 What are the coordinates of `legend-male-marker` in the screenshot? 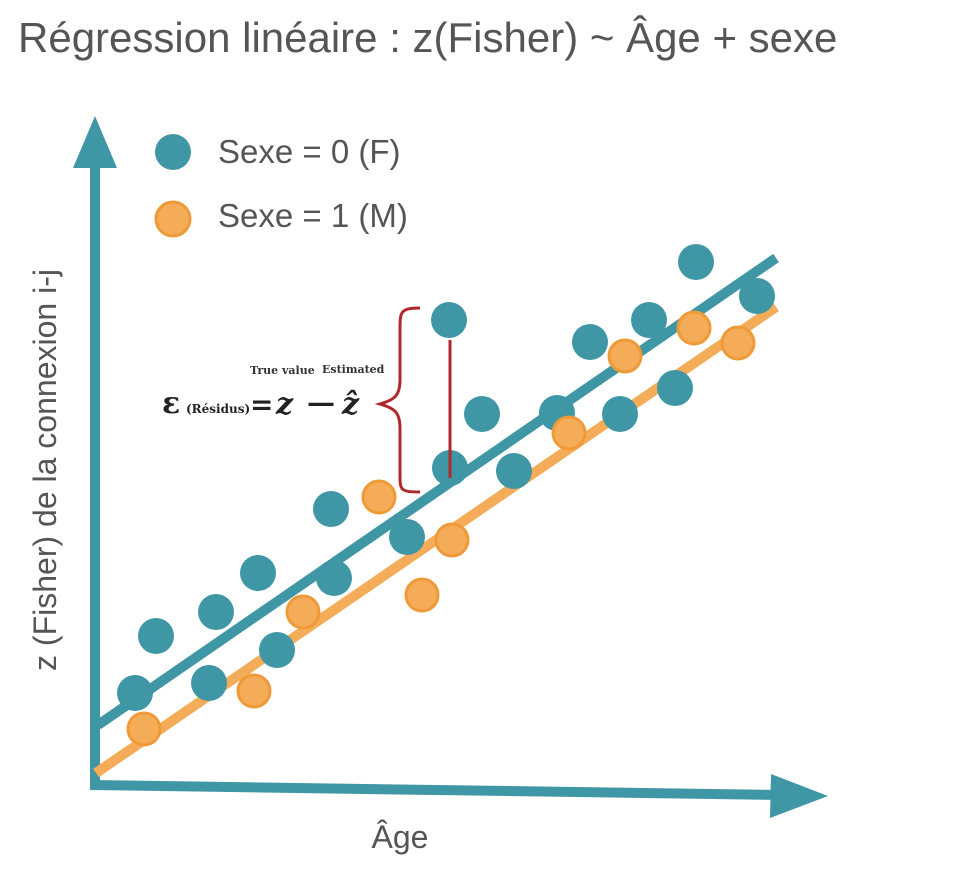 It's located at (173, 219).